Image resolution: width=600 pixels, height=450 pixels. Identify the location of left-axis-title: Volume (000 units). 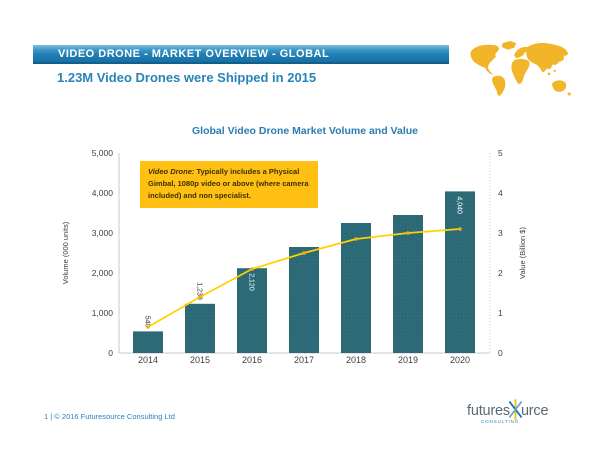
(65, 252).